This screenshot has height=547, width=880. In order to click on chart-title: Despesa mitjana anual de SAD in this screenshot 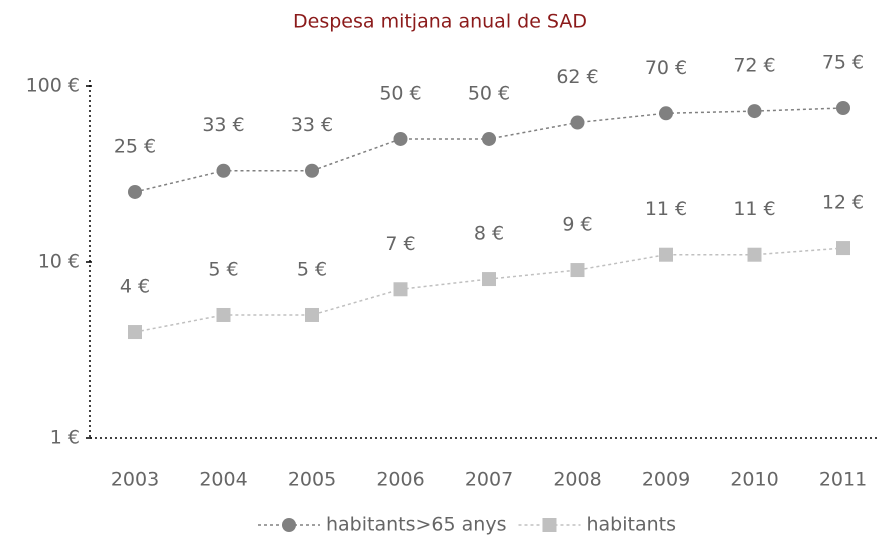, I will do `click(440, 22)`.